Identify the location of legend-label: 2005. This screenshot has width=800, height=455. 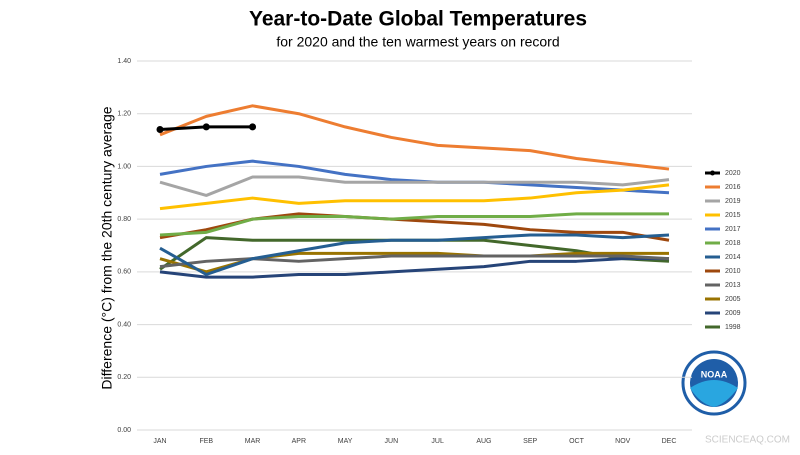
(733, 299).